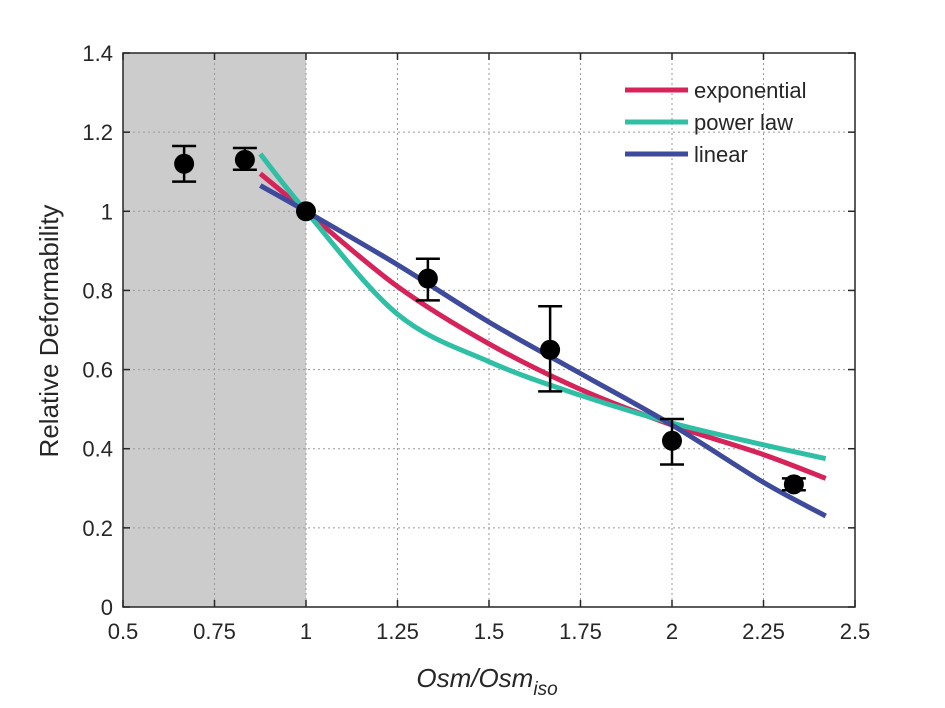 This screenshot has width=945, height=708. What do you see at coordinates (545, 689) in the screenshot?
I see `x-axis-label-subscript: iso` at bounding box center [545, 689].